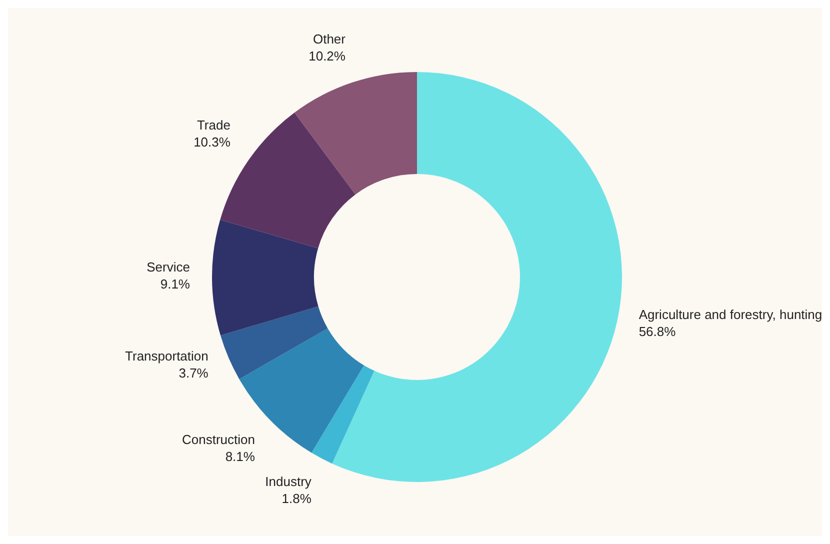 The width and height of the screenshot is (830, 544). I want to click on slice-label: Other, so click(329, 39).